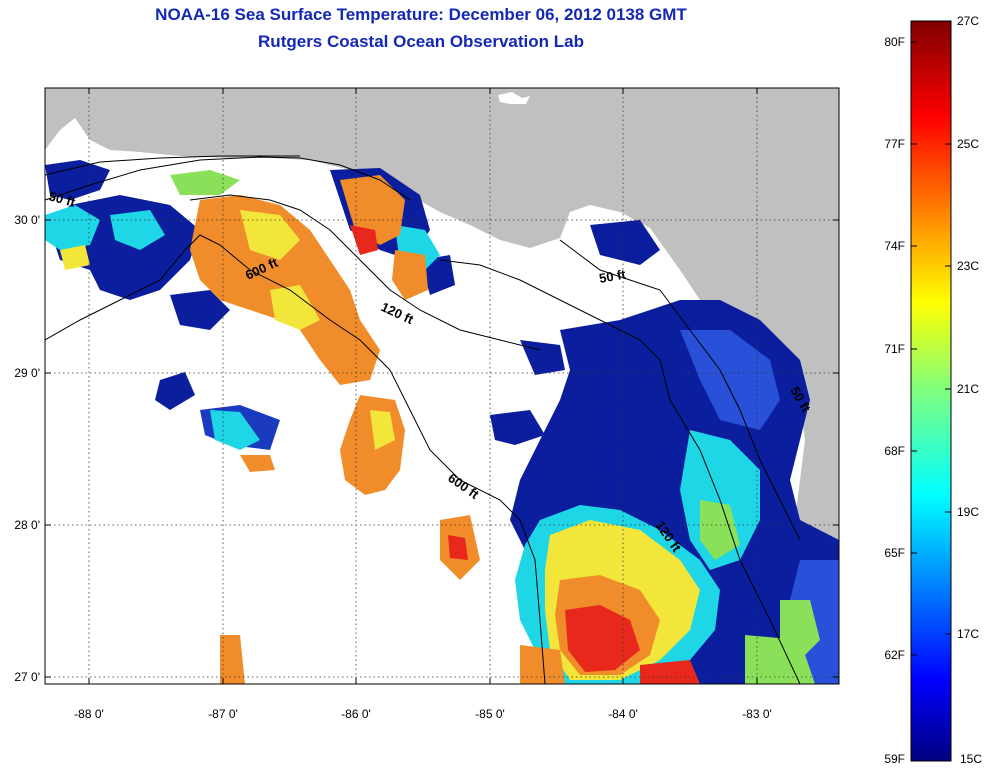 The height and width of the screenshot is (770, 992). Describe the element at coordinates (89, 714) in the screenshot. I see `lon-tick-label: -88 0'` at that location.